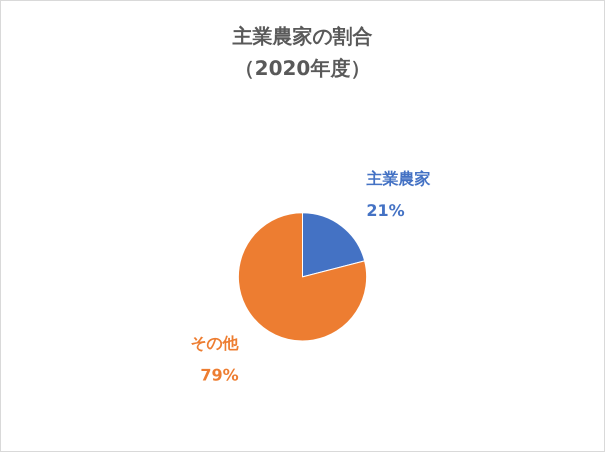  I want to click on slice-label: その他, so click(215, 343).